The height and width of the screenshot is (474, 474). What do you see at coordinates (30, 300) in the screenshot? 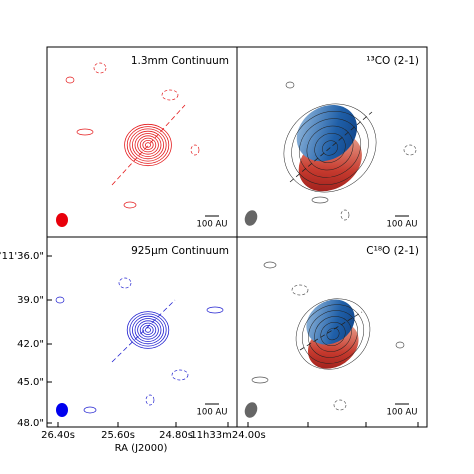
I see `y-tick-label: 39.0"` at bounding box center [30, 300].